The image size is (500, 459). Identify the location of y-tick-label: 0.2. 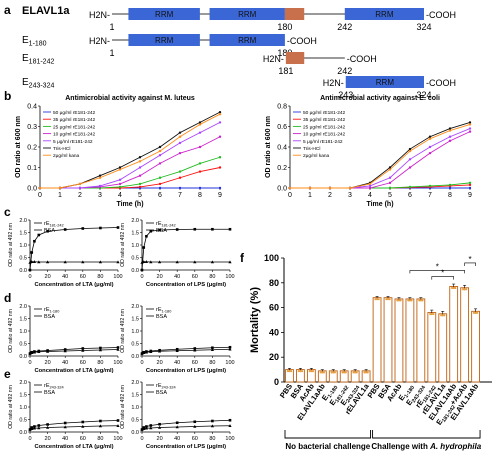
(282, 168).